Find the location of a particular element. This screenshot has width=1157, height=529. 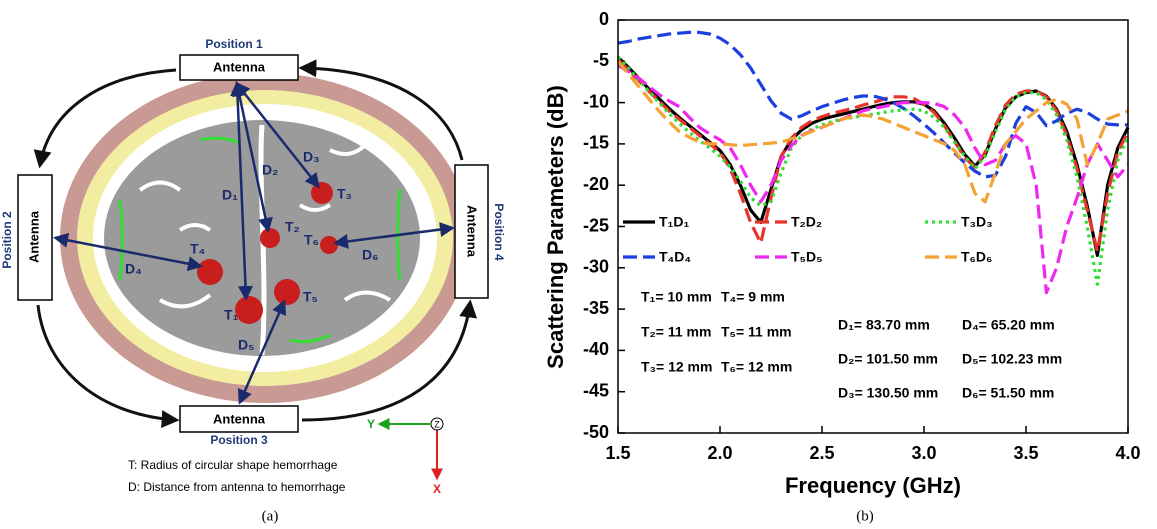

axis-label: X is located at coordinates (437, 489).